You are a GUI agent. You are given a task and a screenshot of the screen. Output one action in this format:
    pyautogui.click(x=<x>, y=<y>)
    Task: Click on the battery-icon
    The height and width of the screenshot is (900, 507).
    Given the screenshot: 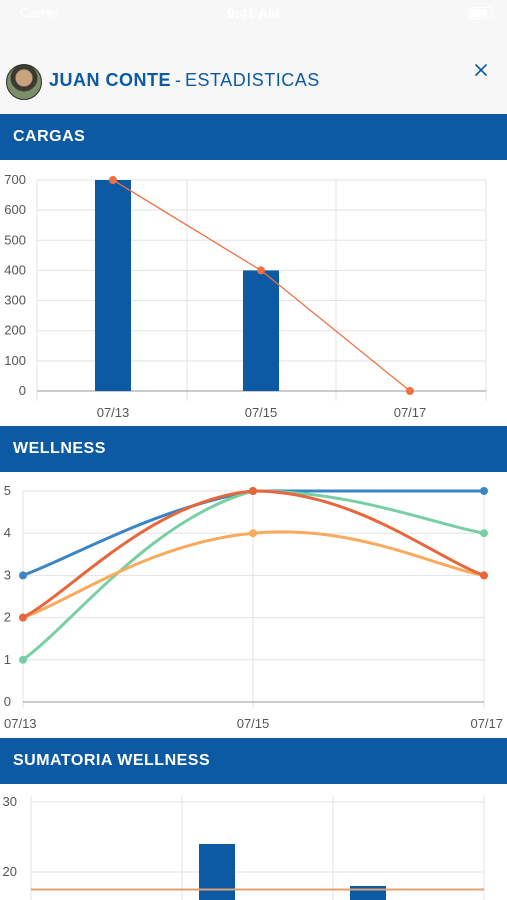 What is the action you would take?
    pyautogui.click(x=481, y=13)
    